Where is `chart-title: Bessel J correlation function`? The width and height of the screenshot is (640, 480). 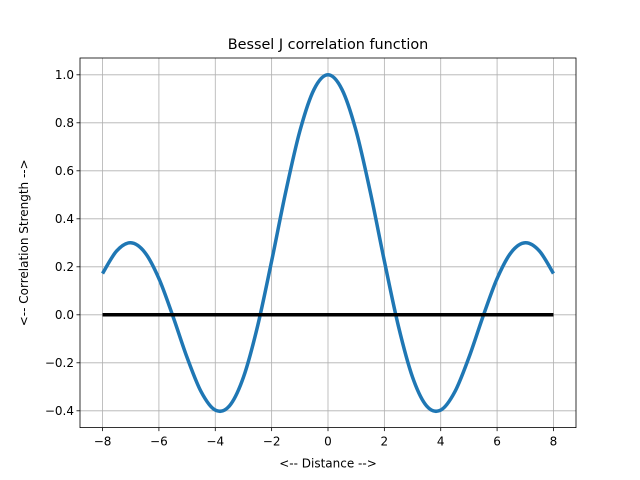
chart-title: Bessel J correlation function is located at coordinates (328, 45).